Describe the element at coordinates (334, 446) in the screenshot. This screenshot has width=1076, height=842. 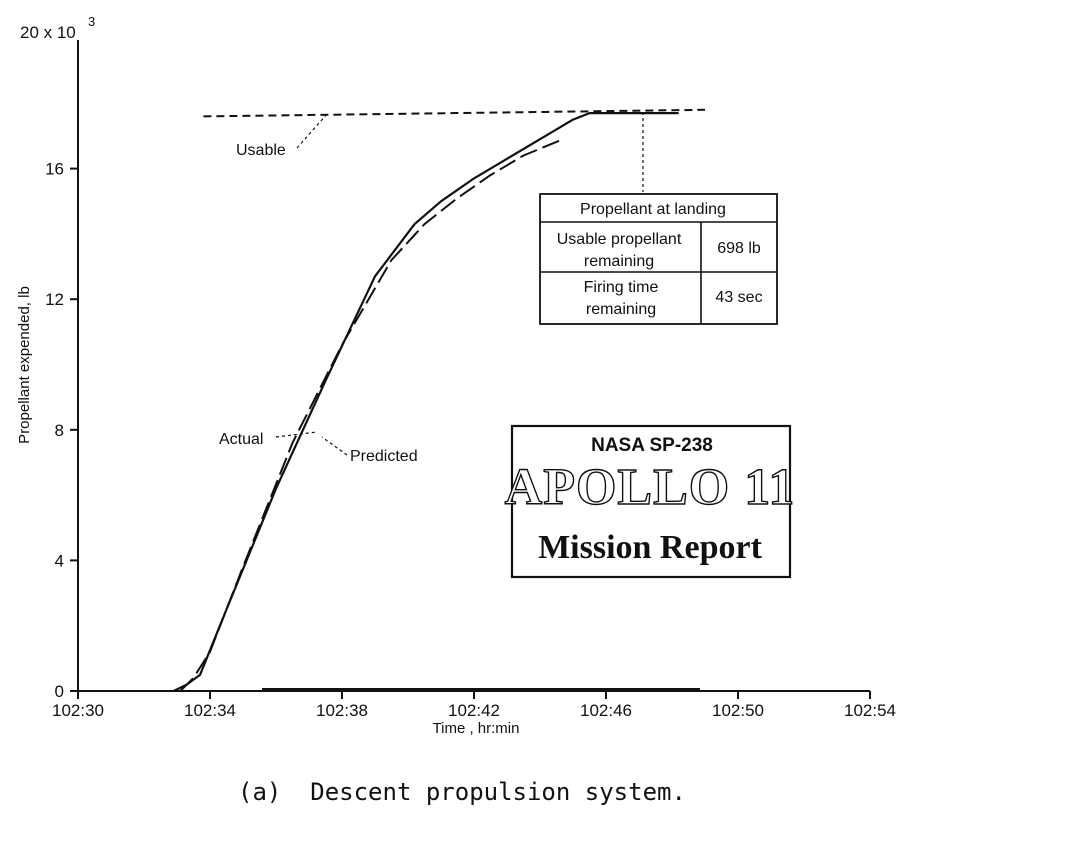
I see `leader-predicted` at that location.